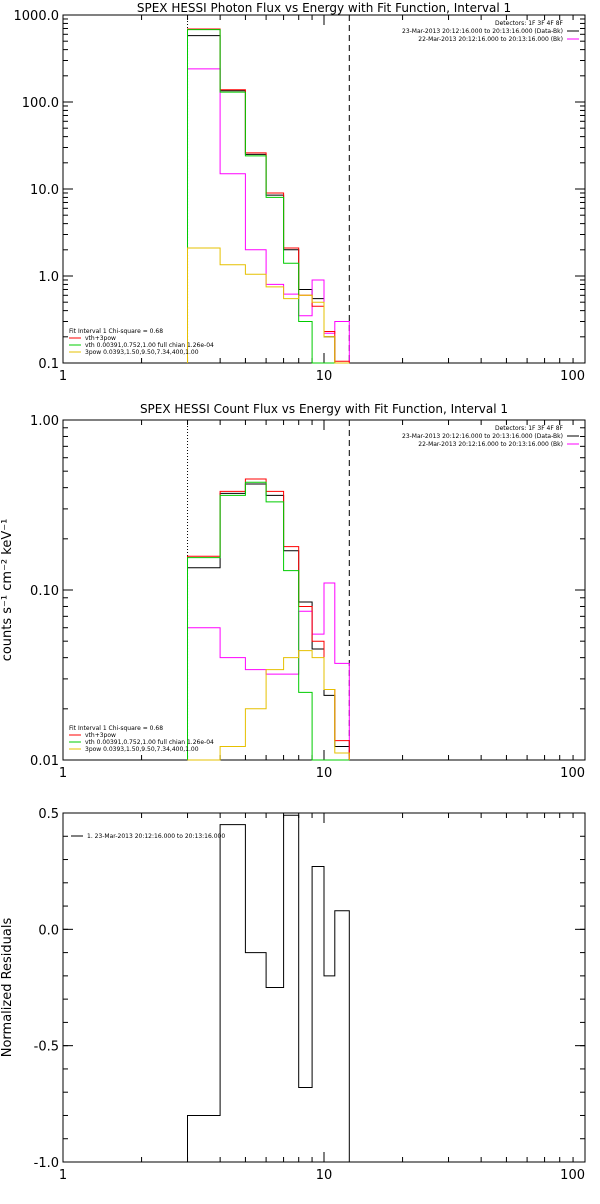  Describe the element at coordinates (46, 1163) in the screenshot. I see `y-tick-label: -1.0` at that location.